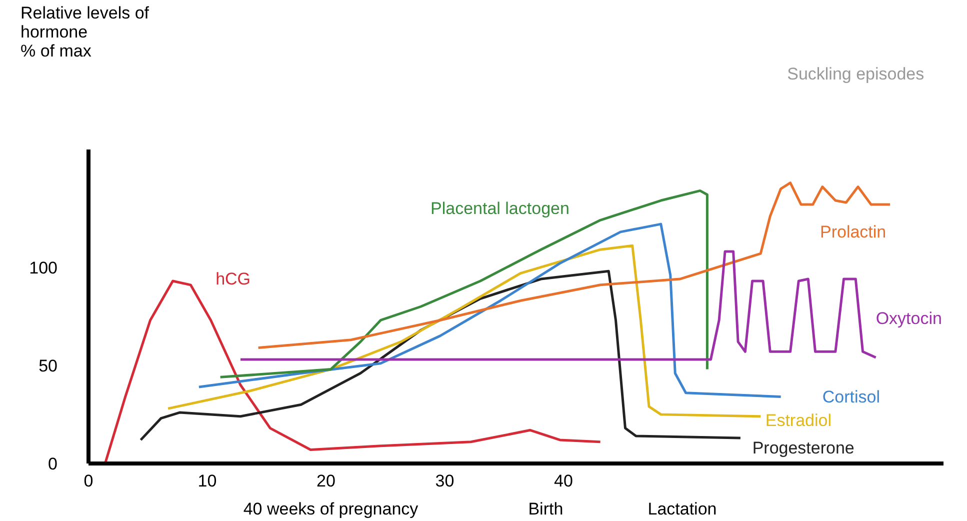 The height and width of the screenshot is (521, 967). Describe the element at coordinates (546, 509) in the screenshot. I see `text: Birth` at that location.